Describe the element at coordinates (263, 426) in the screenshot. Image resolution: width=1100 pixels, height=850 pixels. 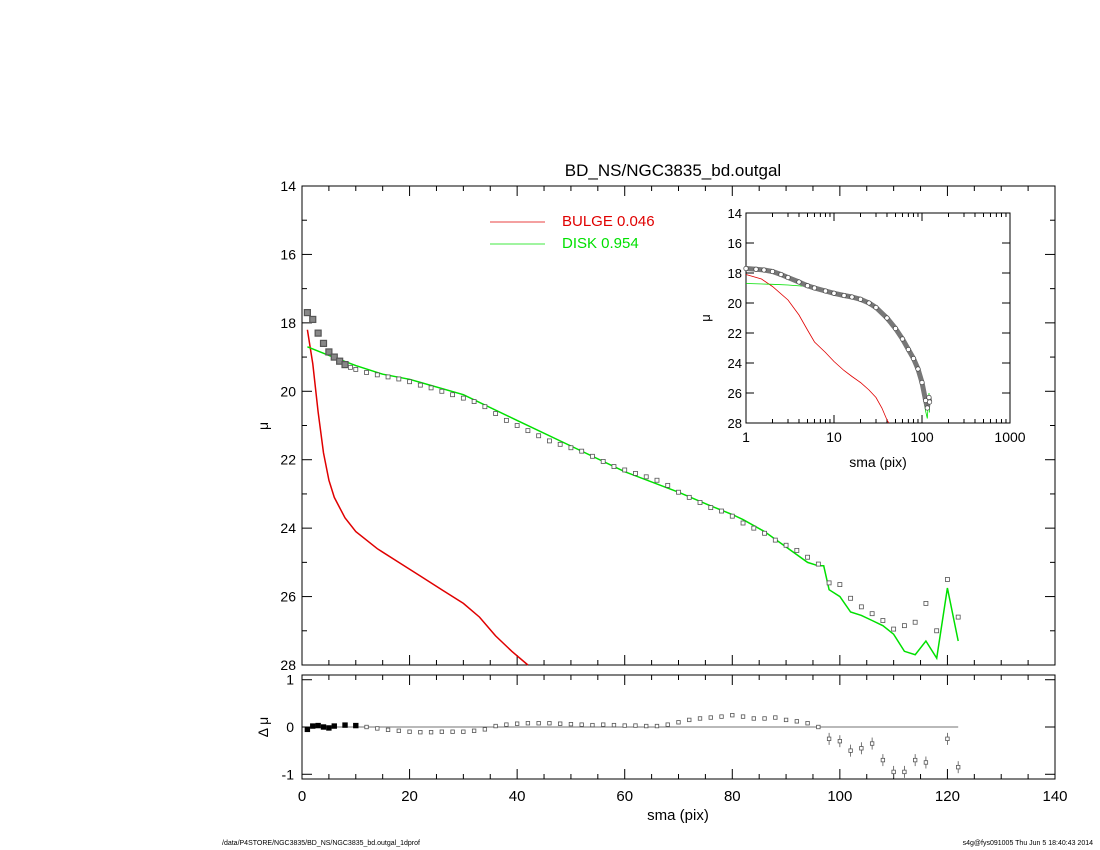
I see `main-y-axis-label: μ` at that location.